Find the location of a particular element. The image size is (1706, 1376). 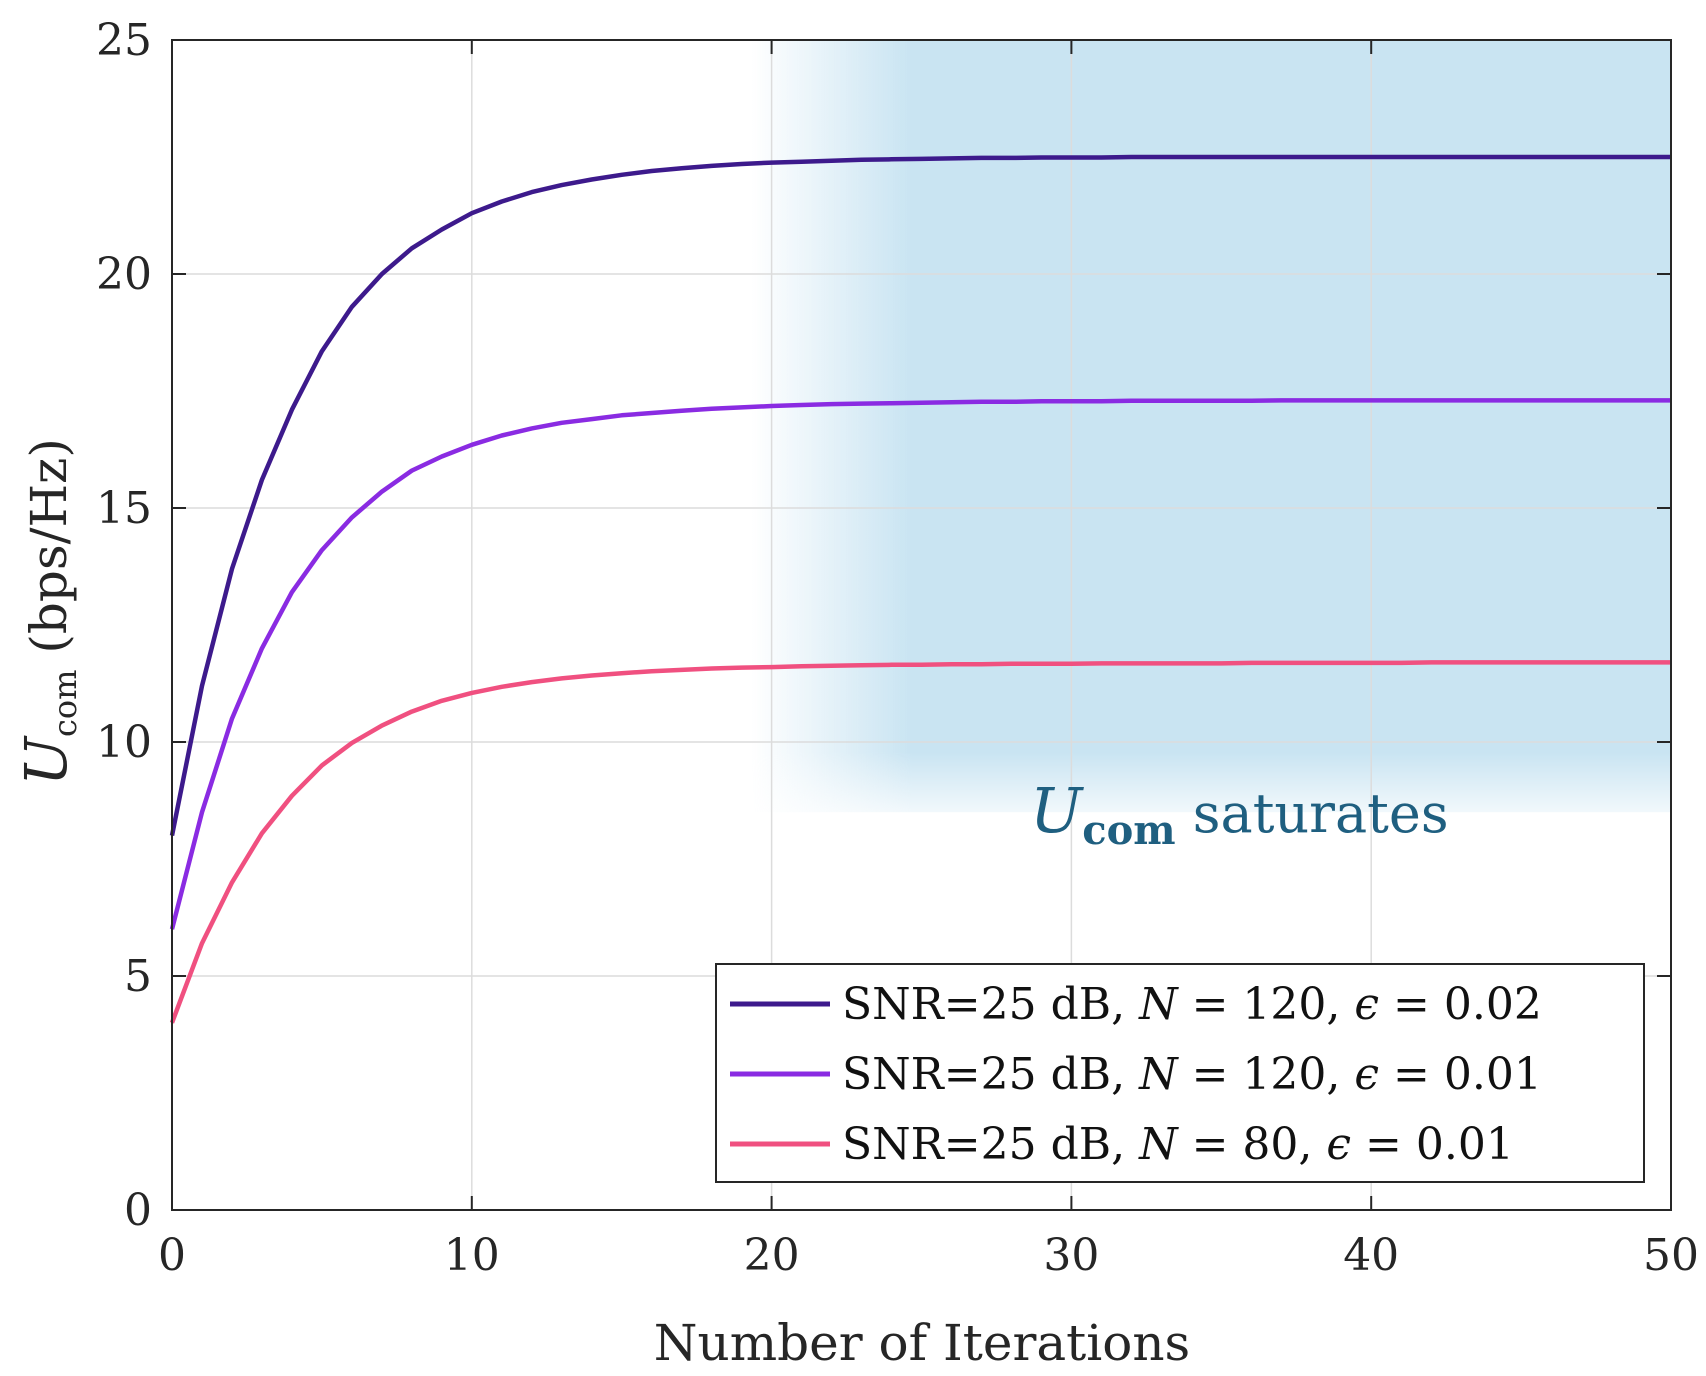

y-axis-subscript: com is located at coordinates (65, 703).